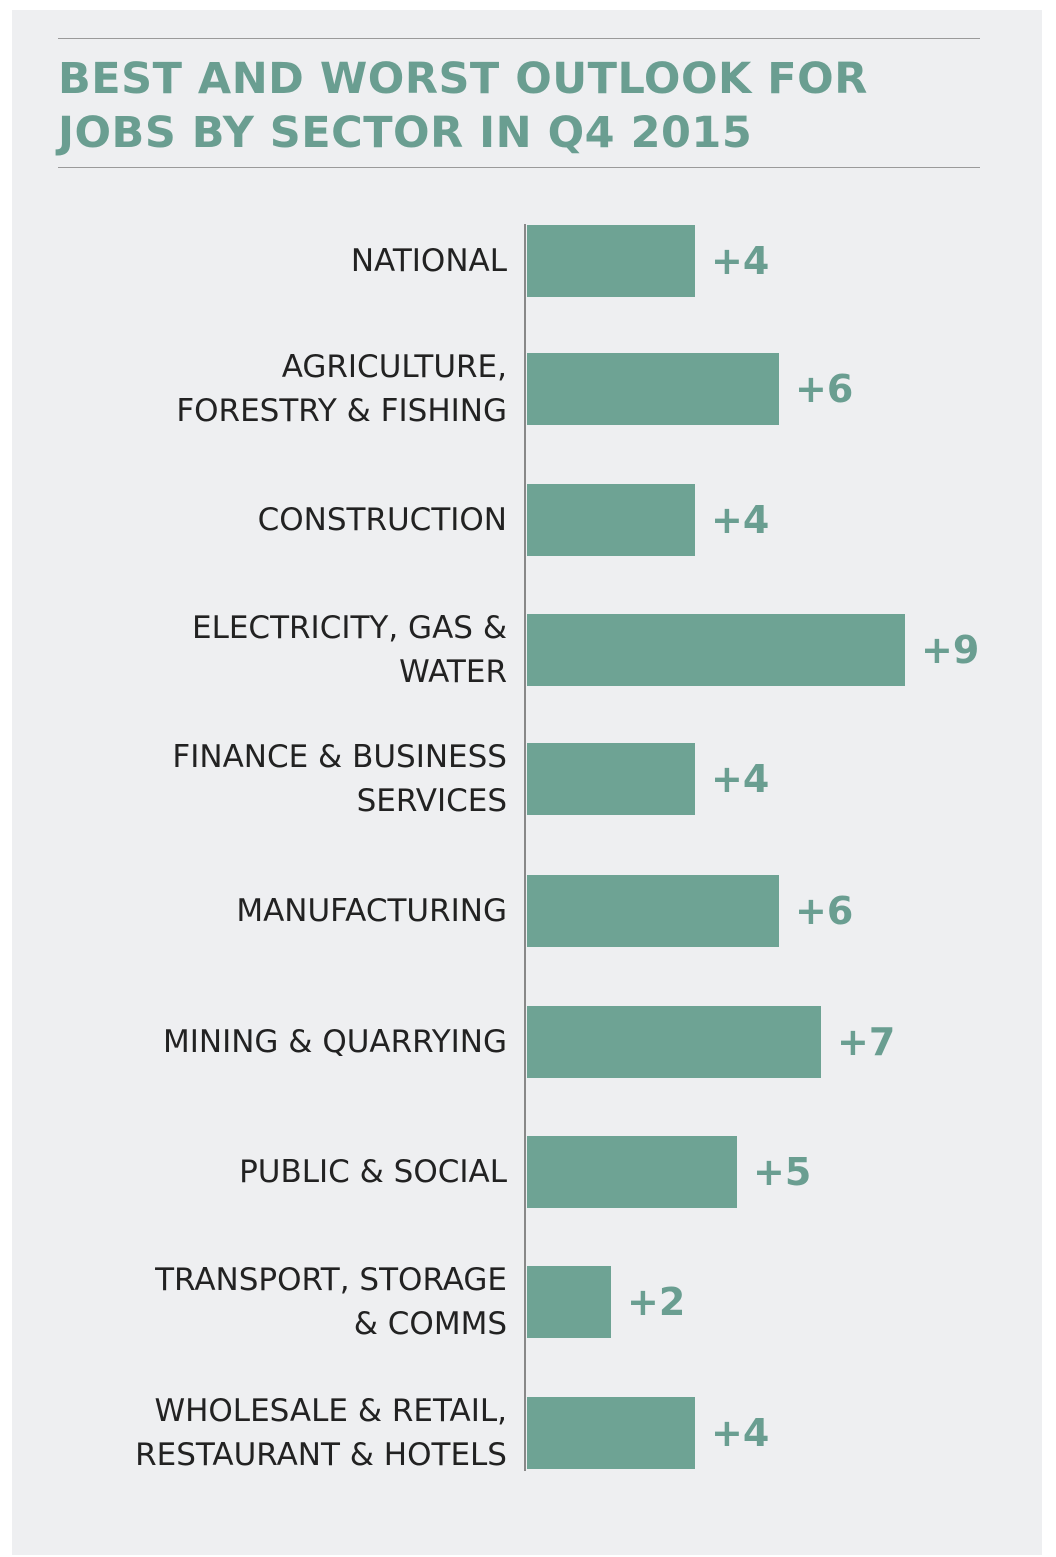  I want to click on category-label: PUBLIC & SOCIAL, so click(373, 1172).